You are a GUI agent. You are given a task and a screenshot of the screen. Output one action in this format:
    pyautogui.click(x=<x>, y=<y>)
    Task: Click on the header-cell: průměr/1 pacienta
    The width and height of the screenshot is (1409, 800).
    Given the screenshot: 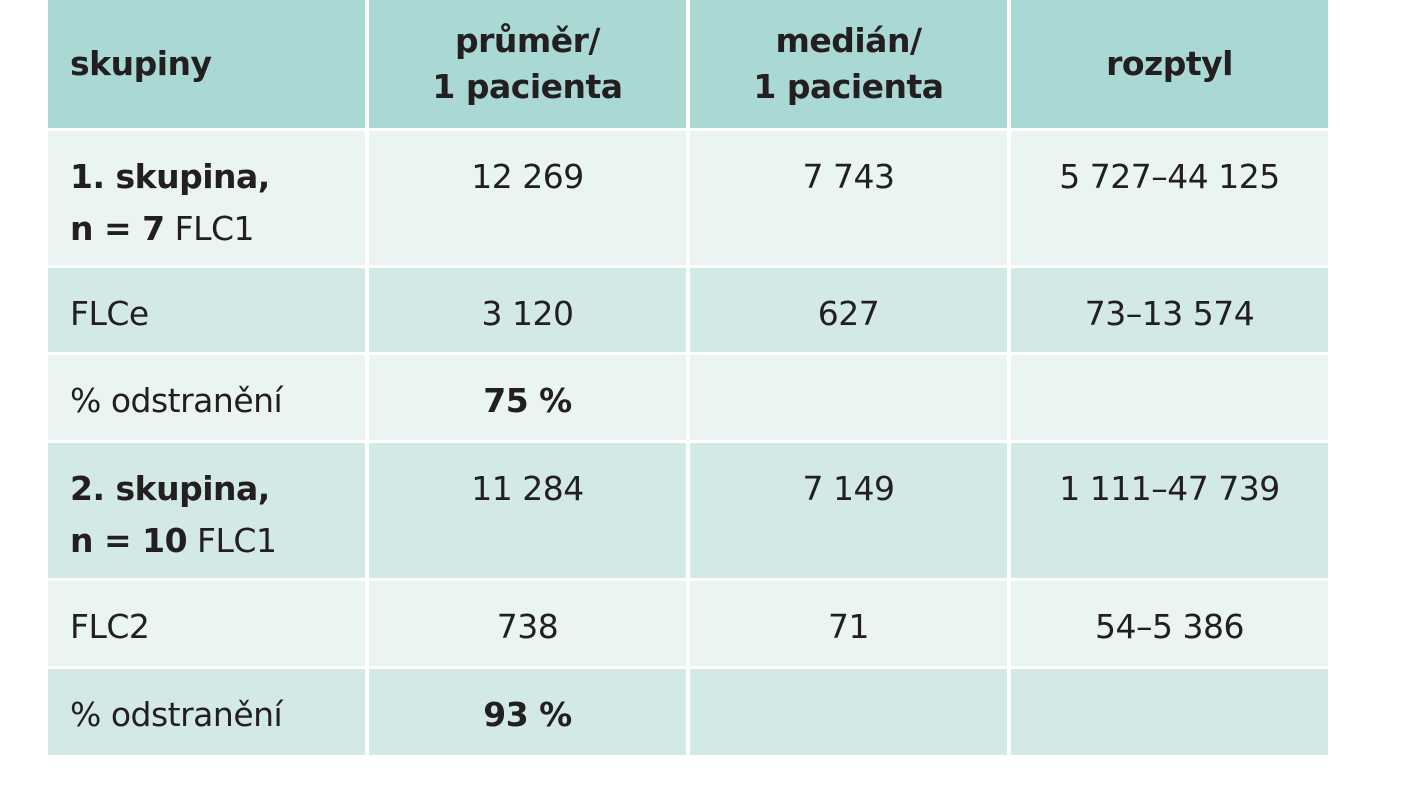 What is the action you would take?
    pyautogui.click(x=527, y=64)
    